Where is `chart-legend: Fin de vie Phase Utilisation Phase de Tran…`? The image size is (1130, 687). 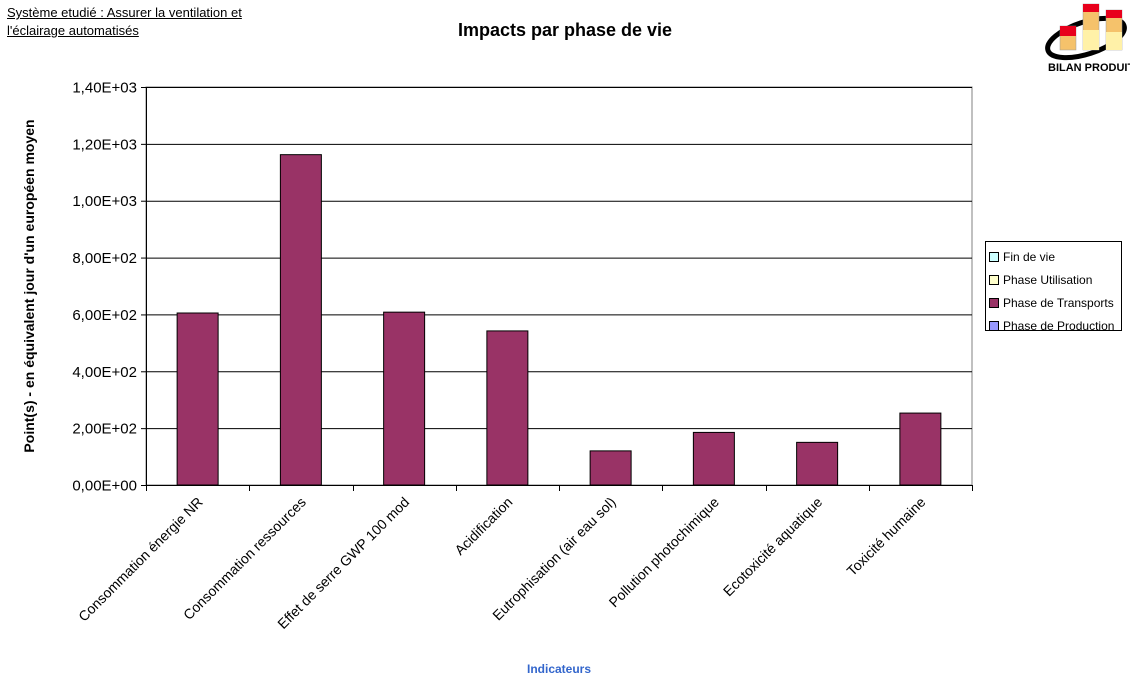
chart-legend: Fin de vie Phase Utilisation Phase de Tran… is located at coordinates (1053, 287).